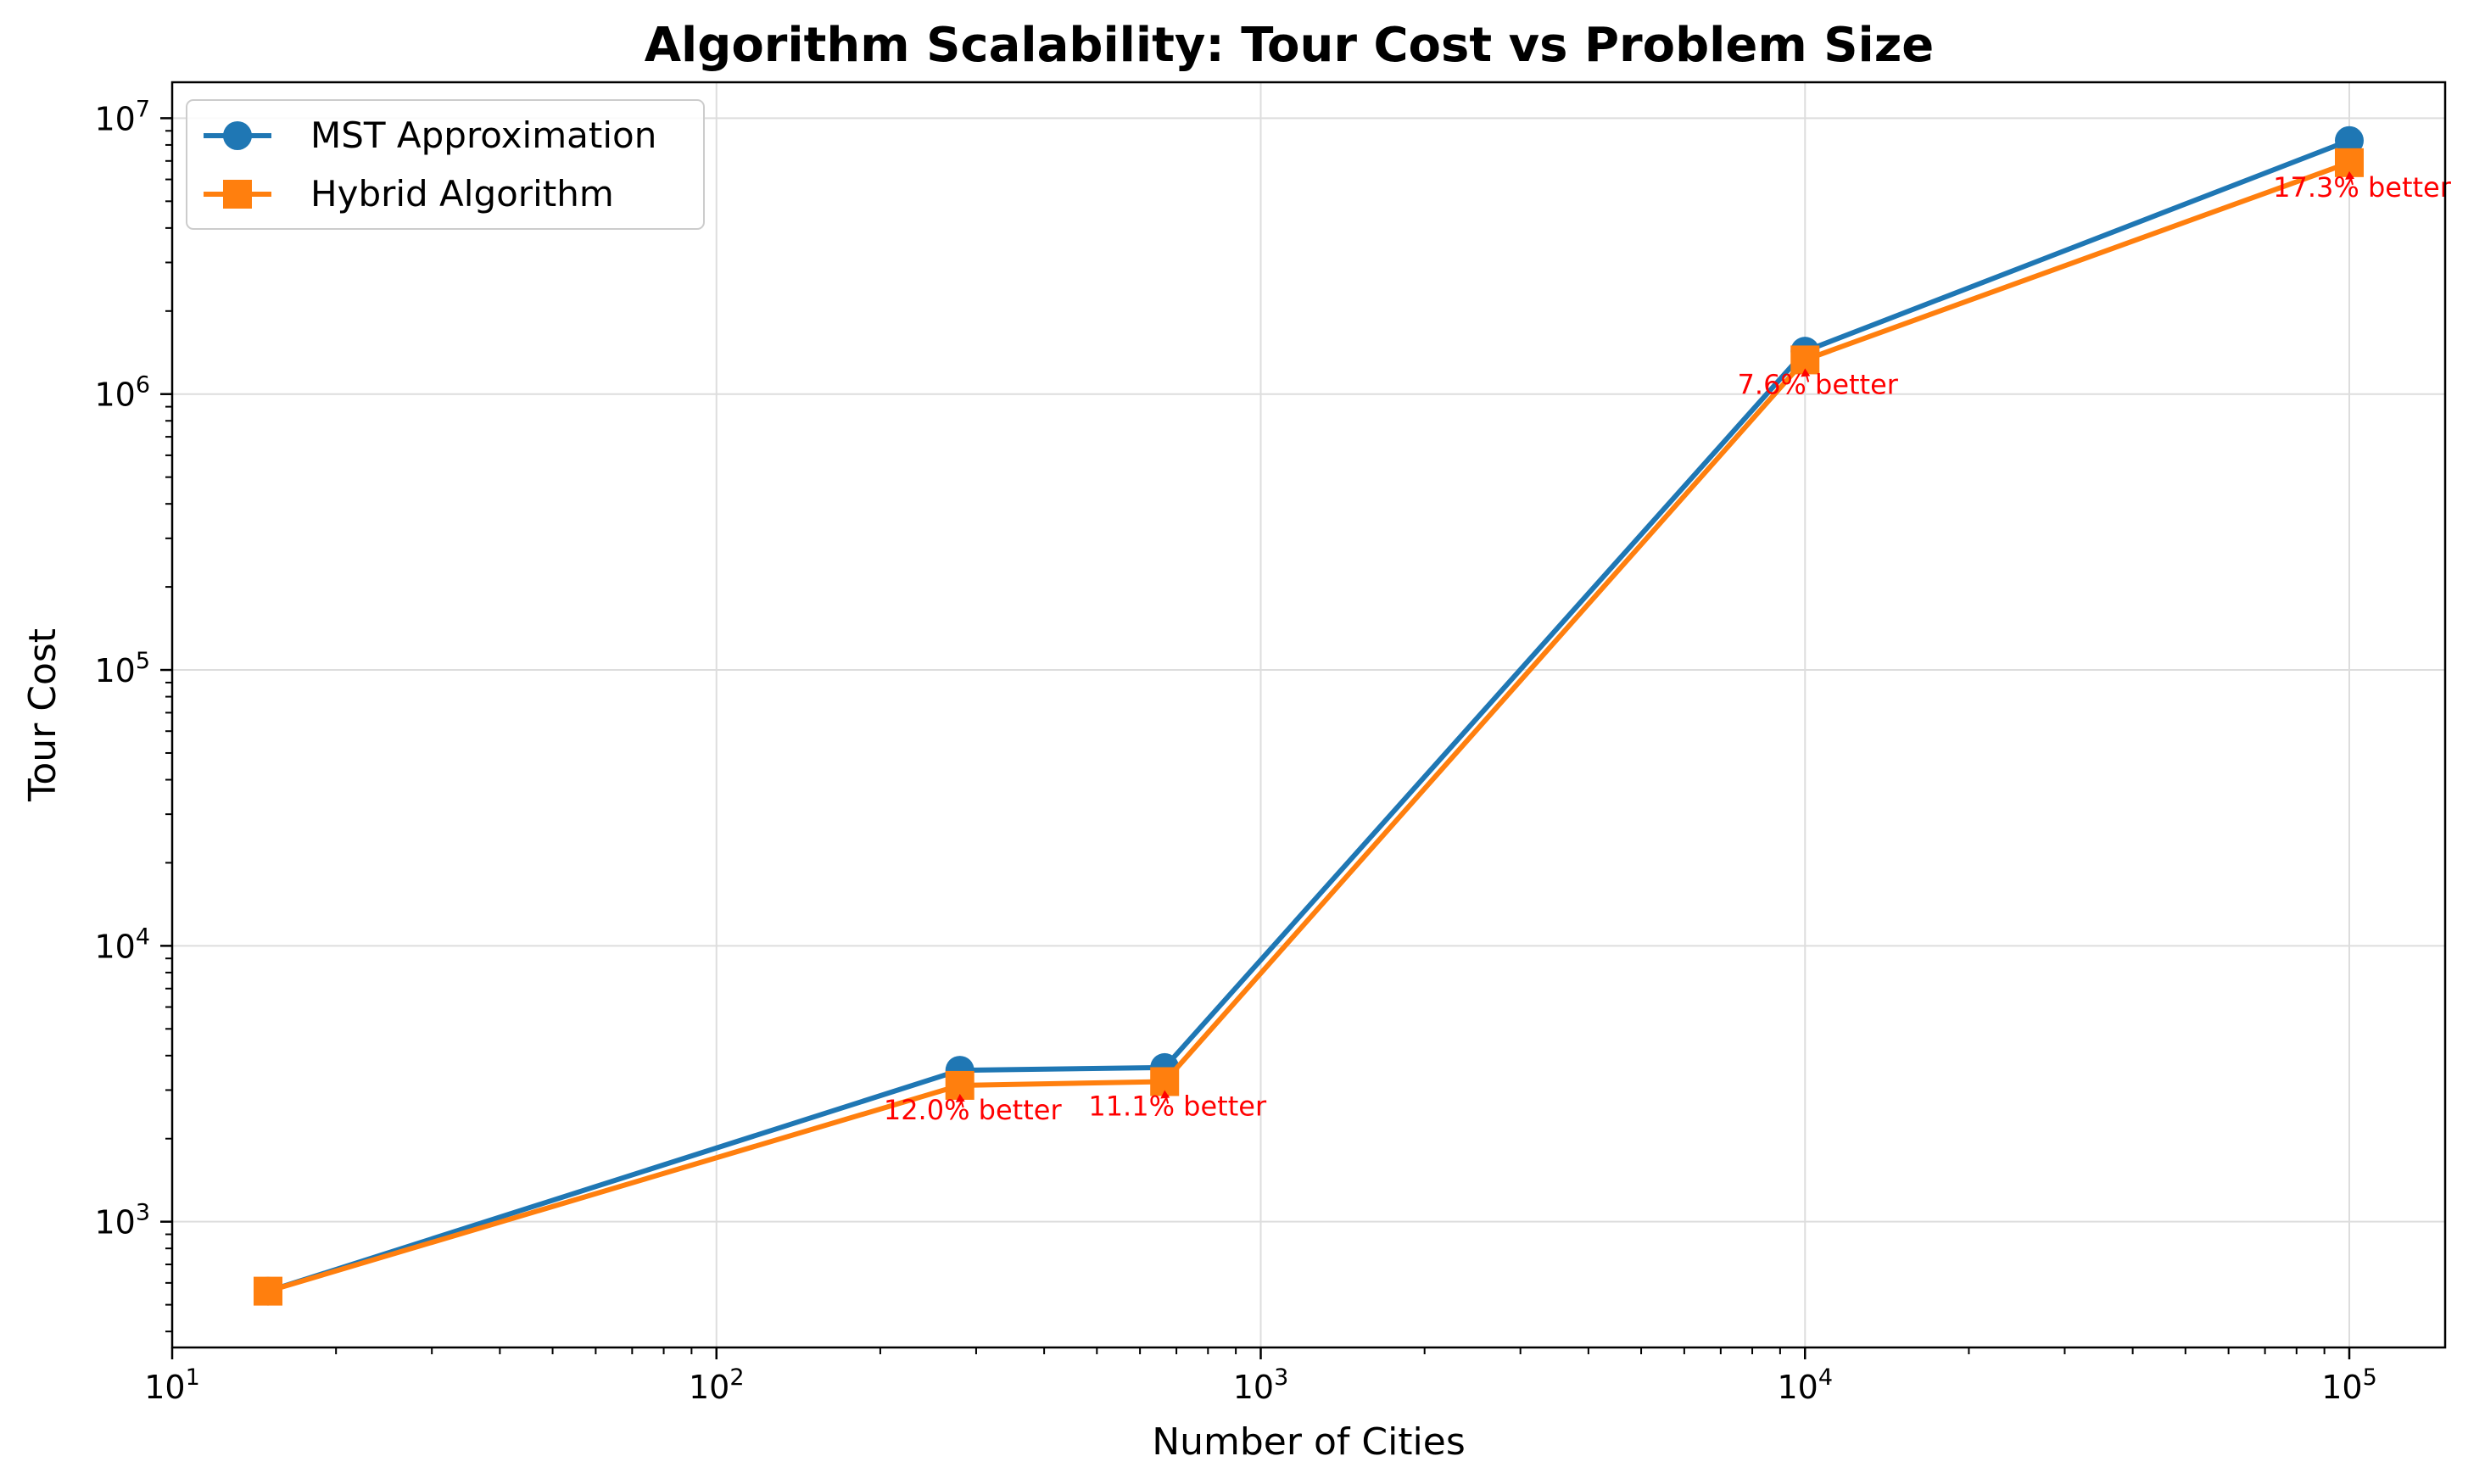 This screenshot has height=1484, width=2485. Describe the element at coordinates (122, 393) in the screenshot. I see `y-tick-label: 106` at that location.